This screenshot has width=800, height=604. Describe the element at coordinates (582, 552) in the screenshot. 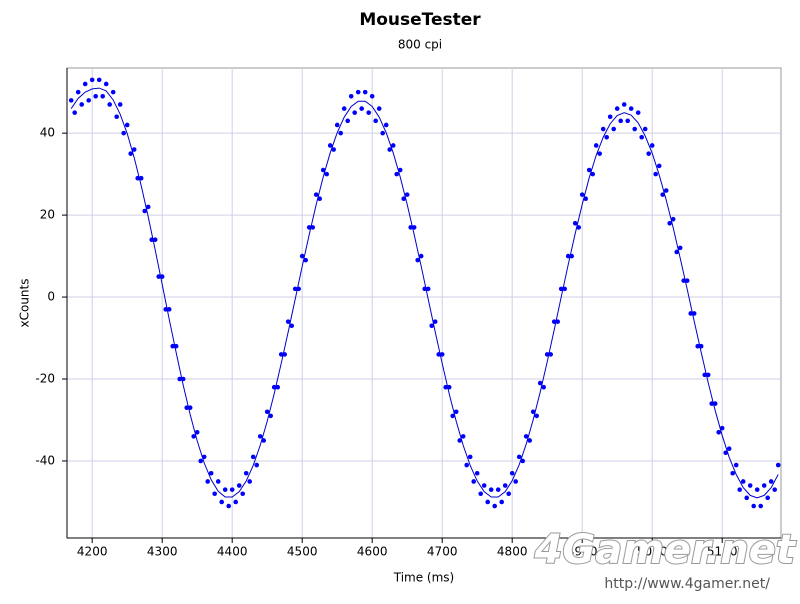

I see `x-tick-label: 4900` at that location.